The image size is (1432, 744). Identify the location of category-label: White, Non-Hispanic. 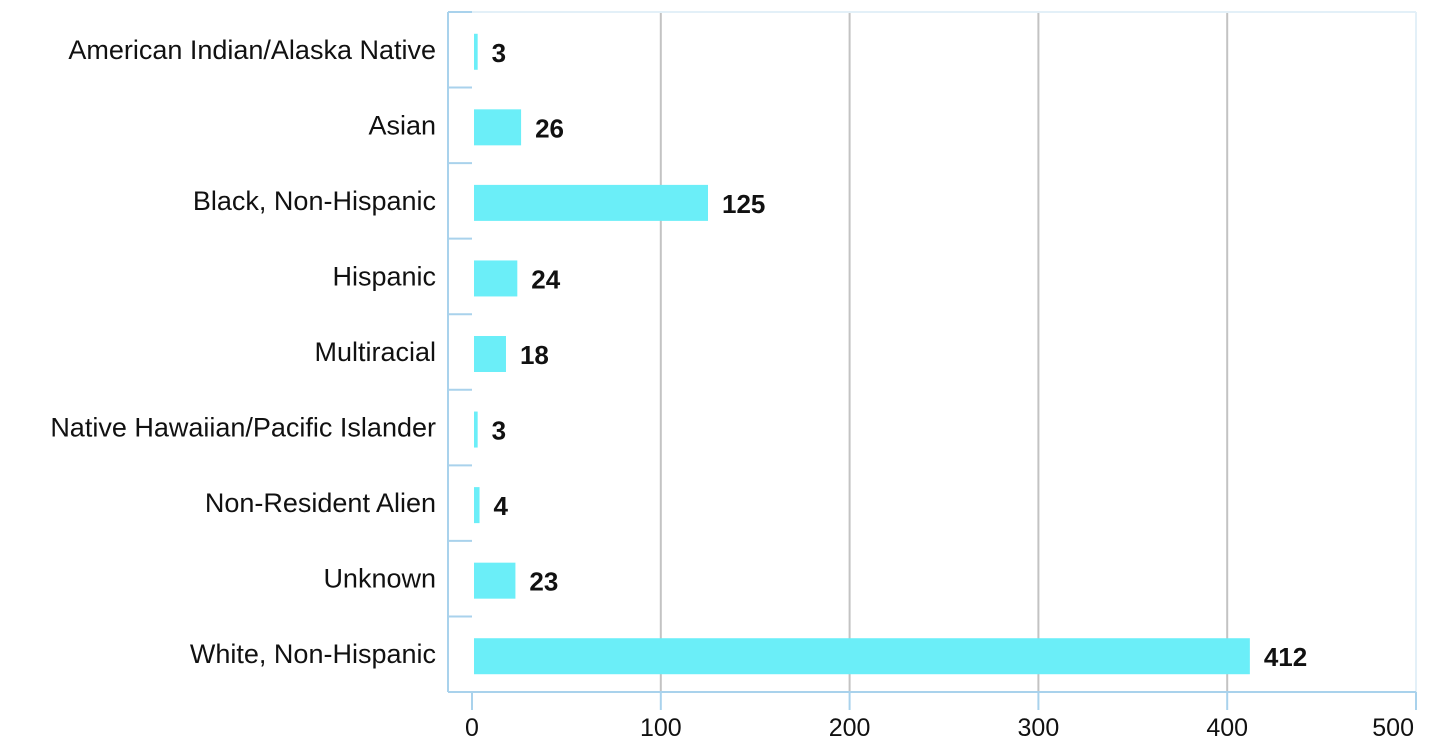
(313, 654).